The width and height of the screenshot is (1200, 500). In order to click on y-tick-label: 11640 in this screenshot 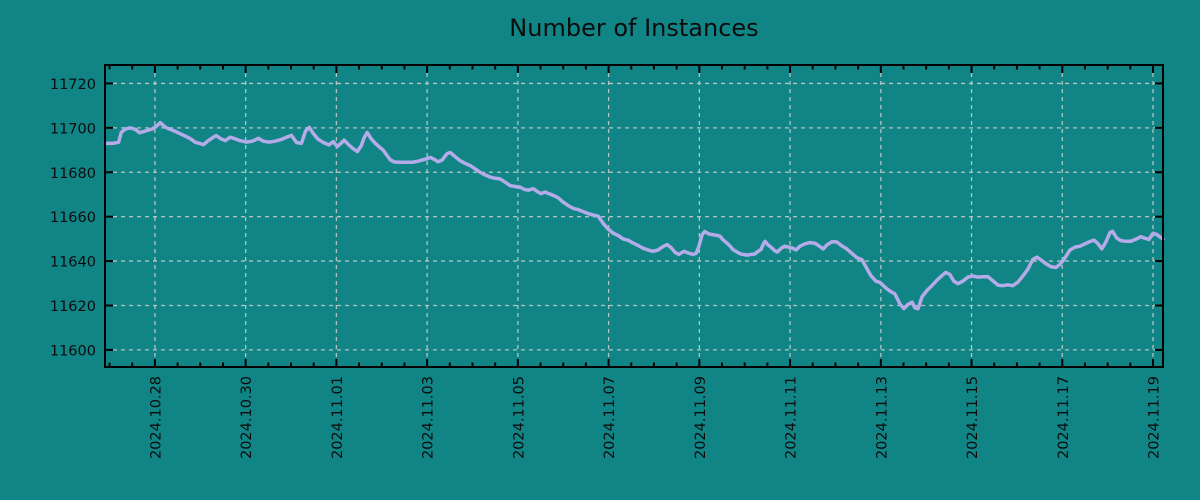, I will do `click(73, 263)`.